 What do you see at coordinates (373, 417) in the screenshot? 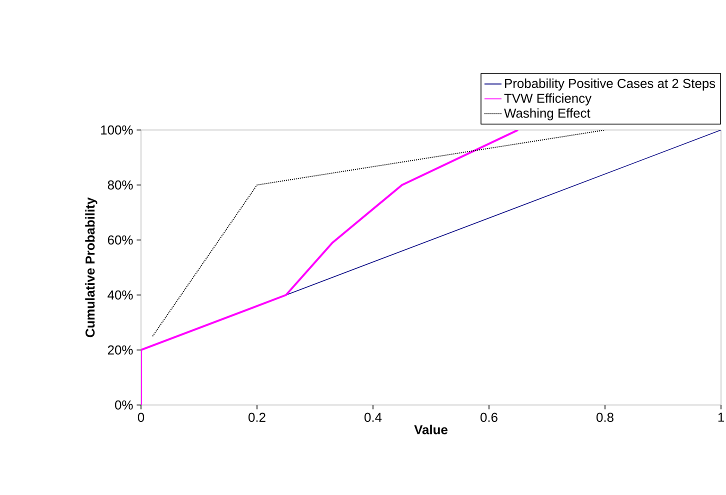
I see `x-tick-label: 0.4` at bounding box center [373, 417].